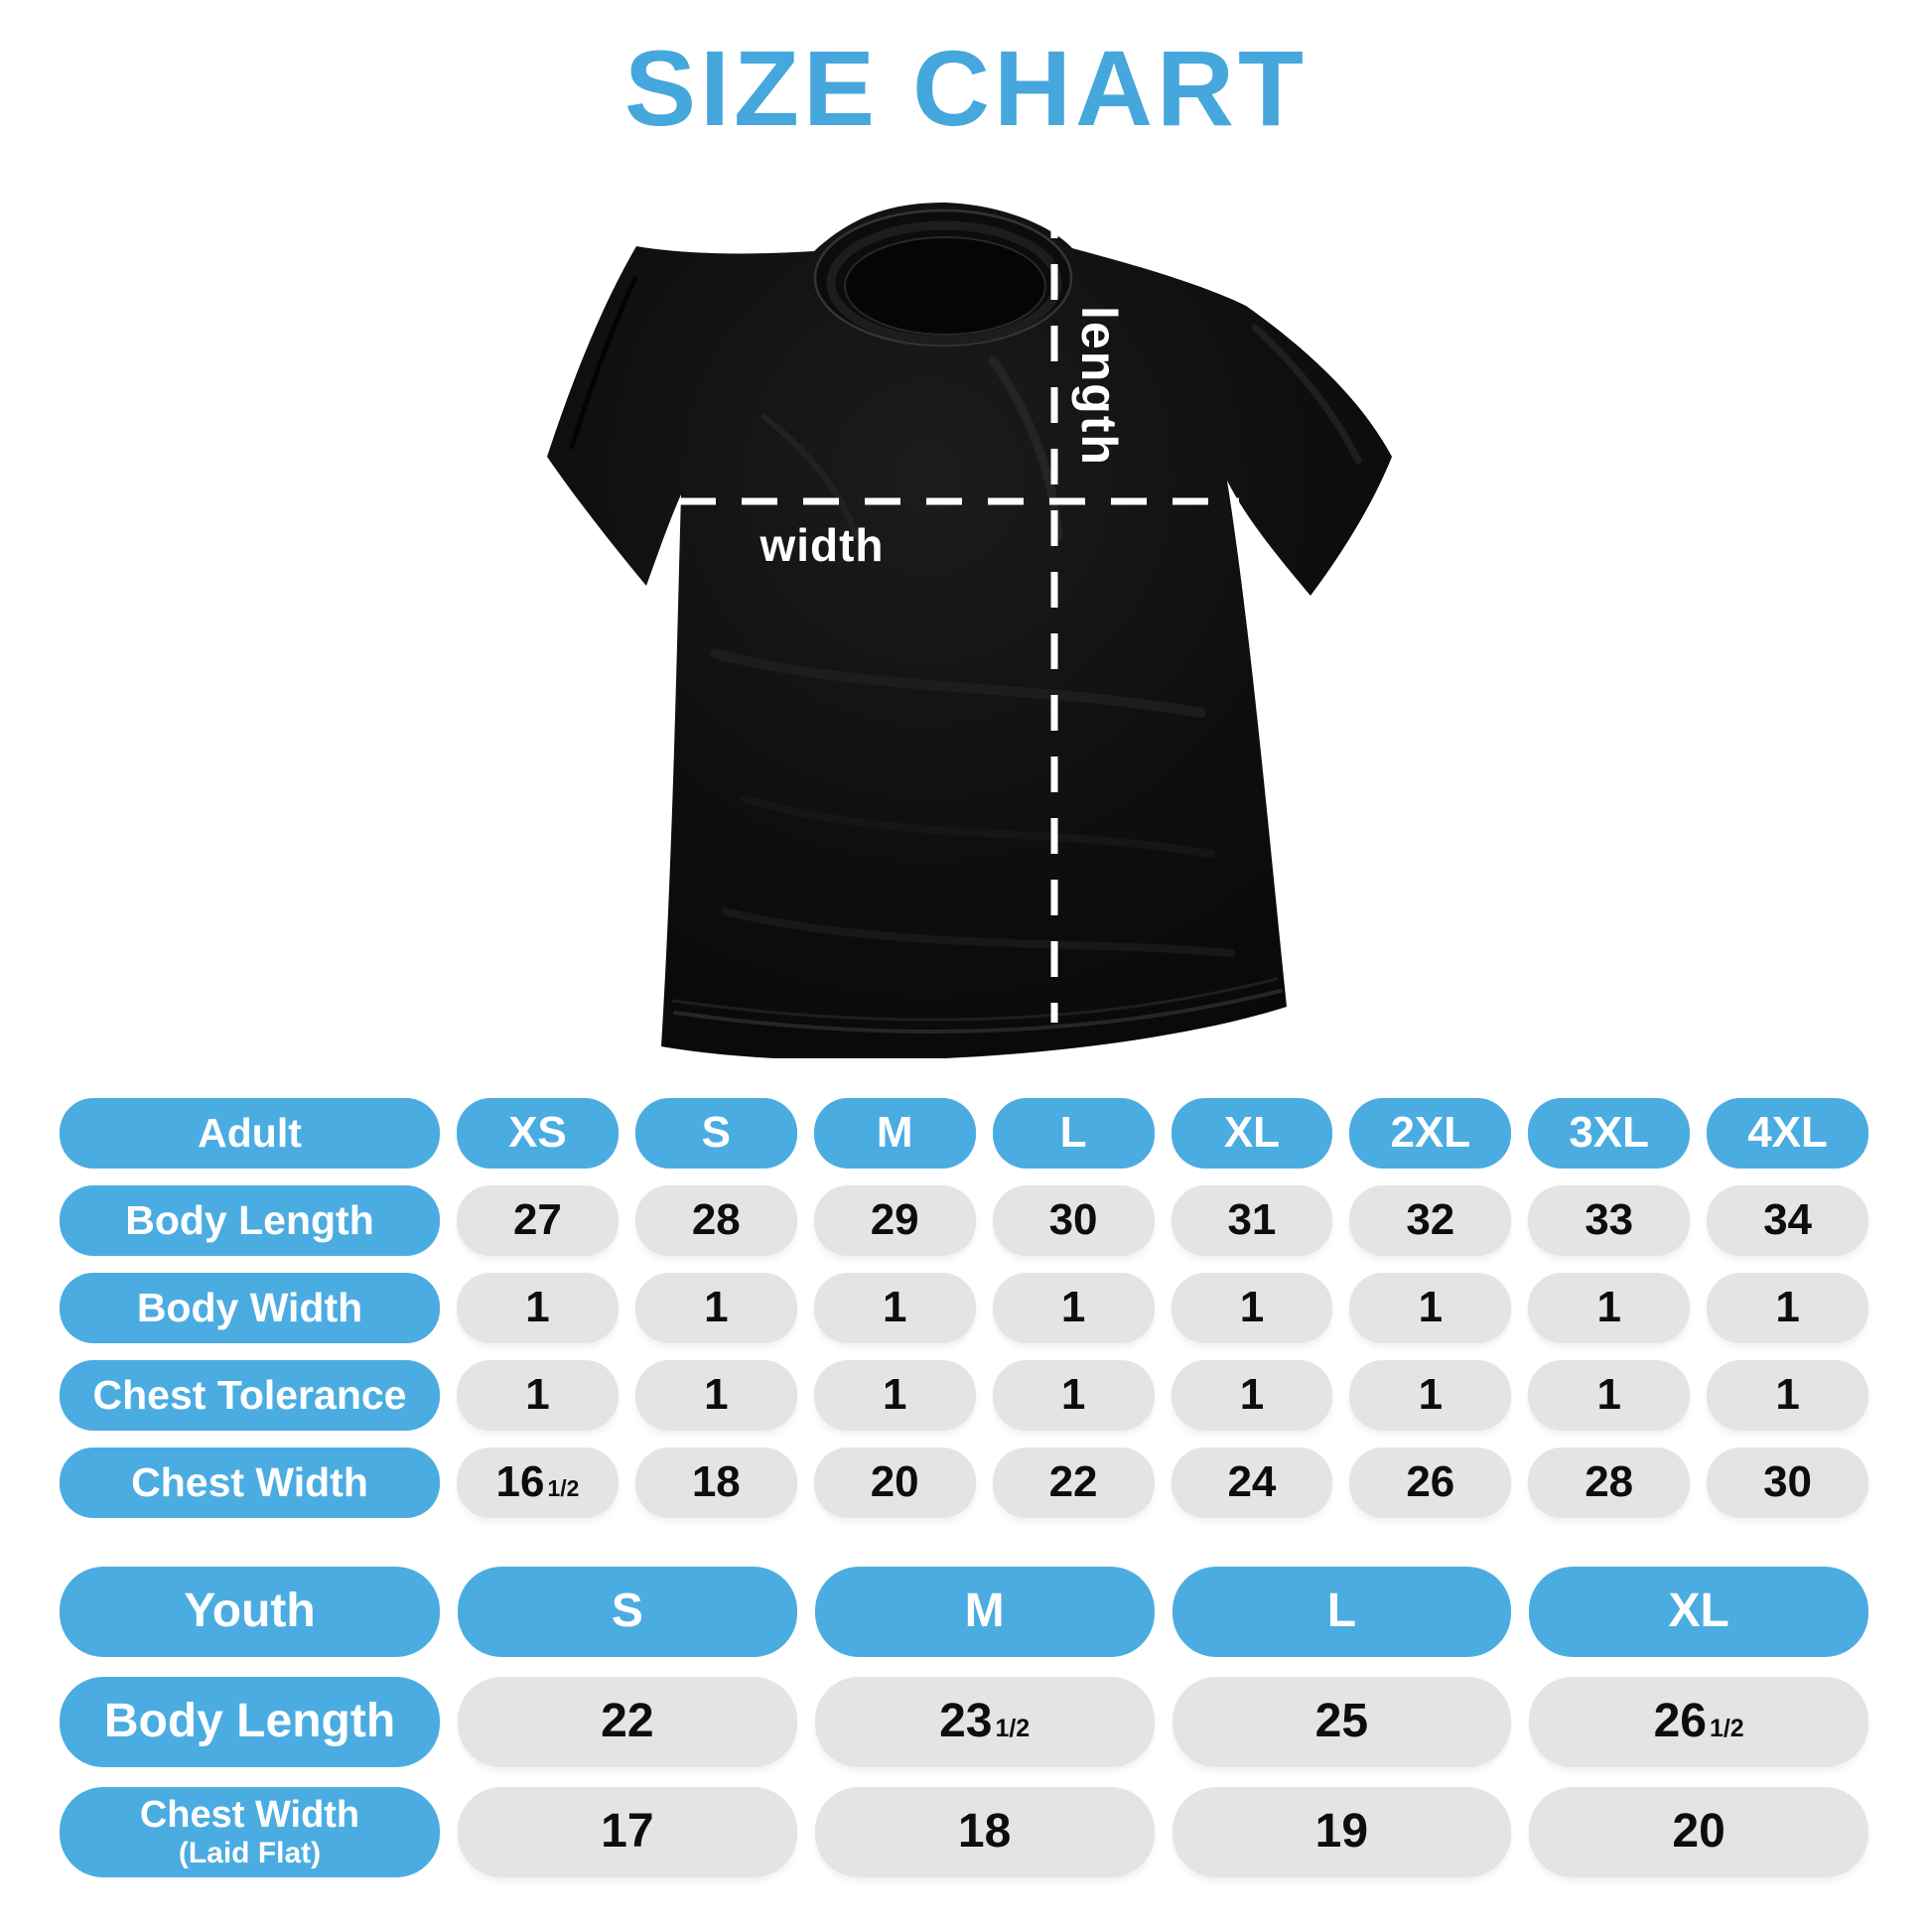 The height and width of the screenshot is (1932, 1932). What do you see at coordinates (1698, 1832) in the screenshot?
I see `youth-value-pill: 20` at bounding box center [1698, 1832].